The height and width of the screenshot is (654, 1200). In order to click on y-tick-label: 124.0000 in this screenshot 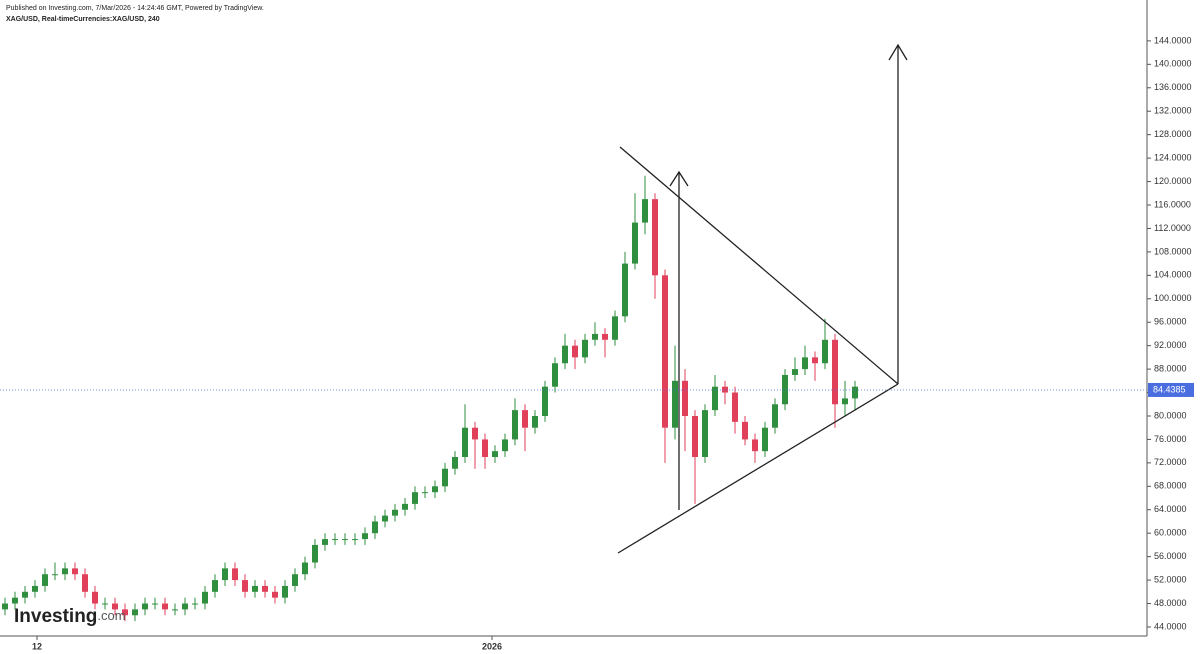, I will do `click(1173, 157)`.